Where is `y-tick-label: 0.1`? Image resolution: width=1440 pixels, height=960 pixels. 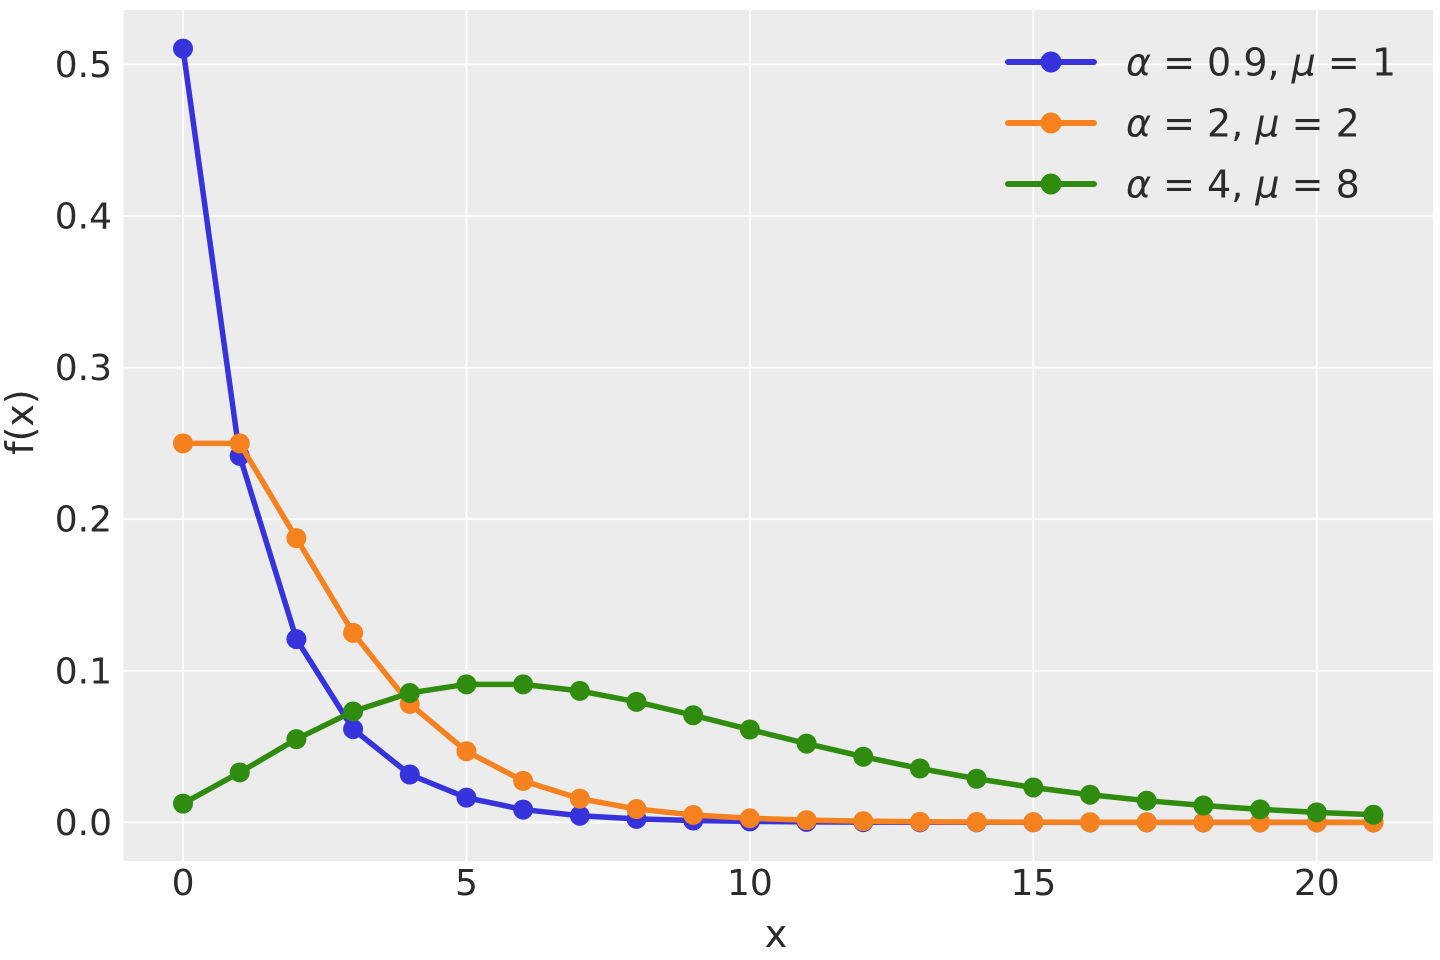 y-tick-label: 0.1 is located at coordinates (83, 671).